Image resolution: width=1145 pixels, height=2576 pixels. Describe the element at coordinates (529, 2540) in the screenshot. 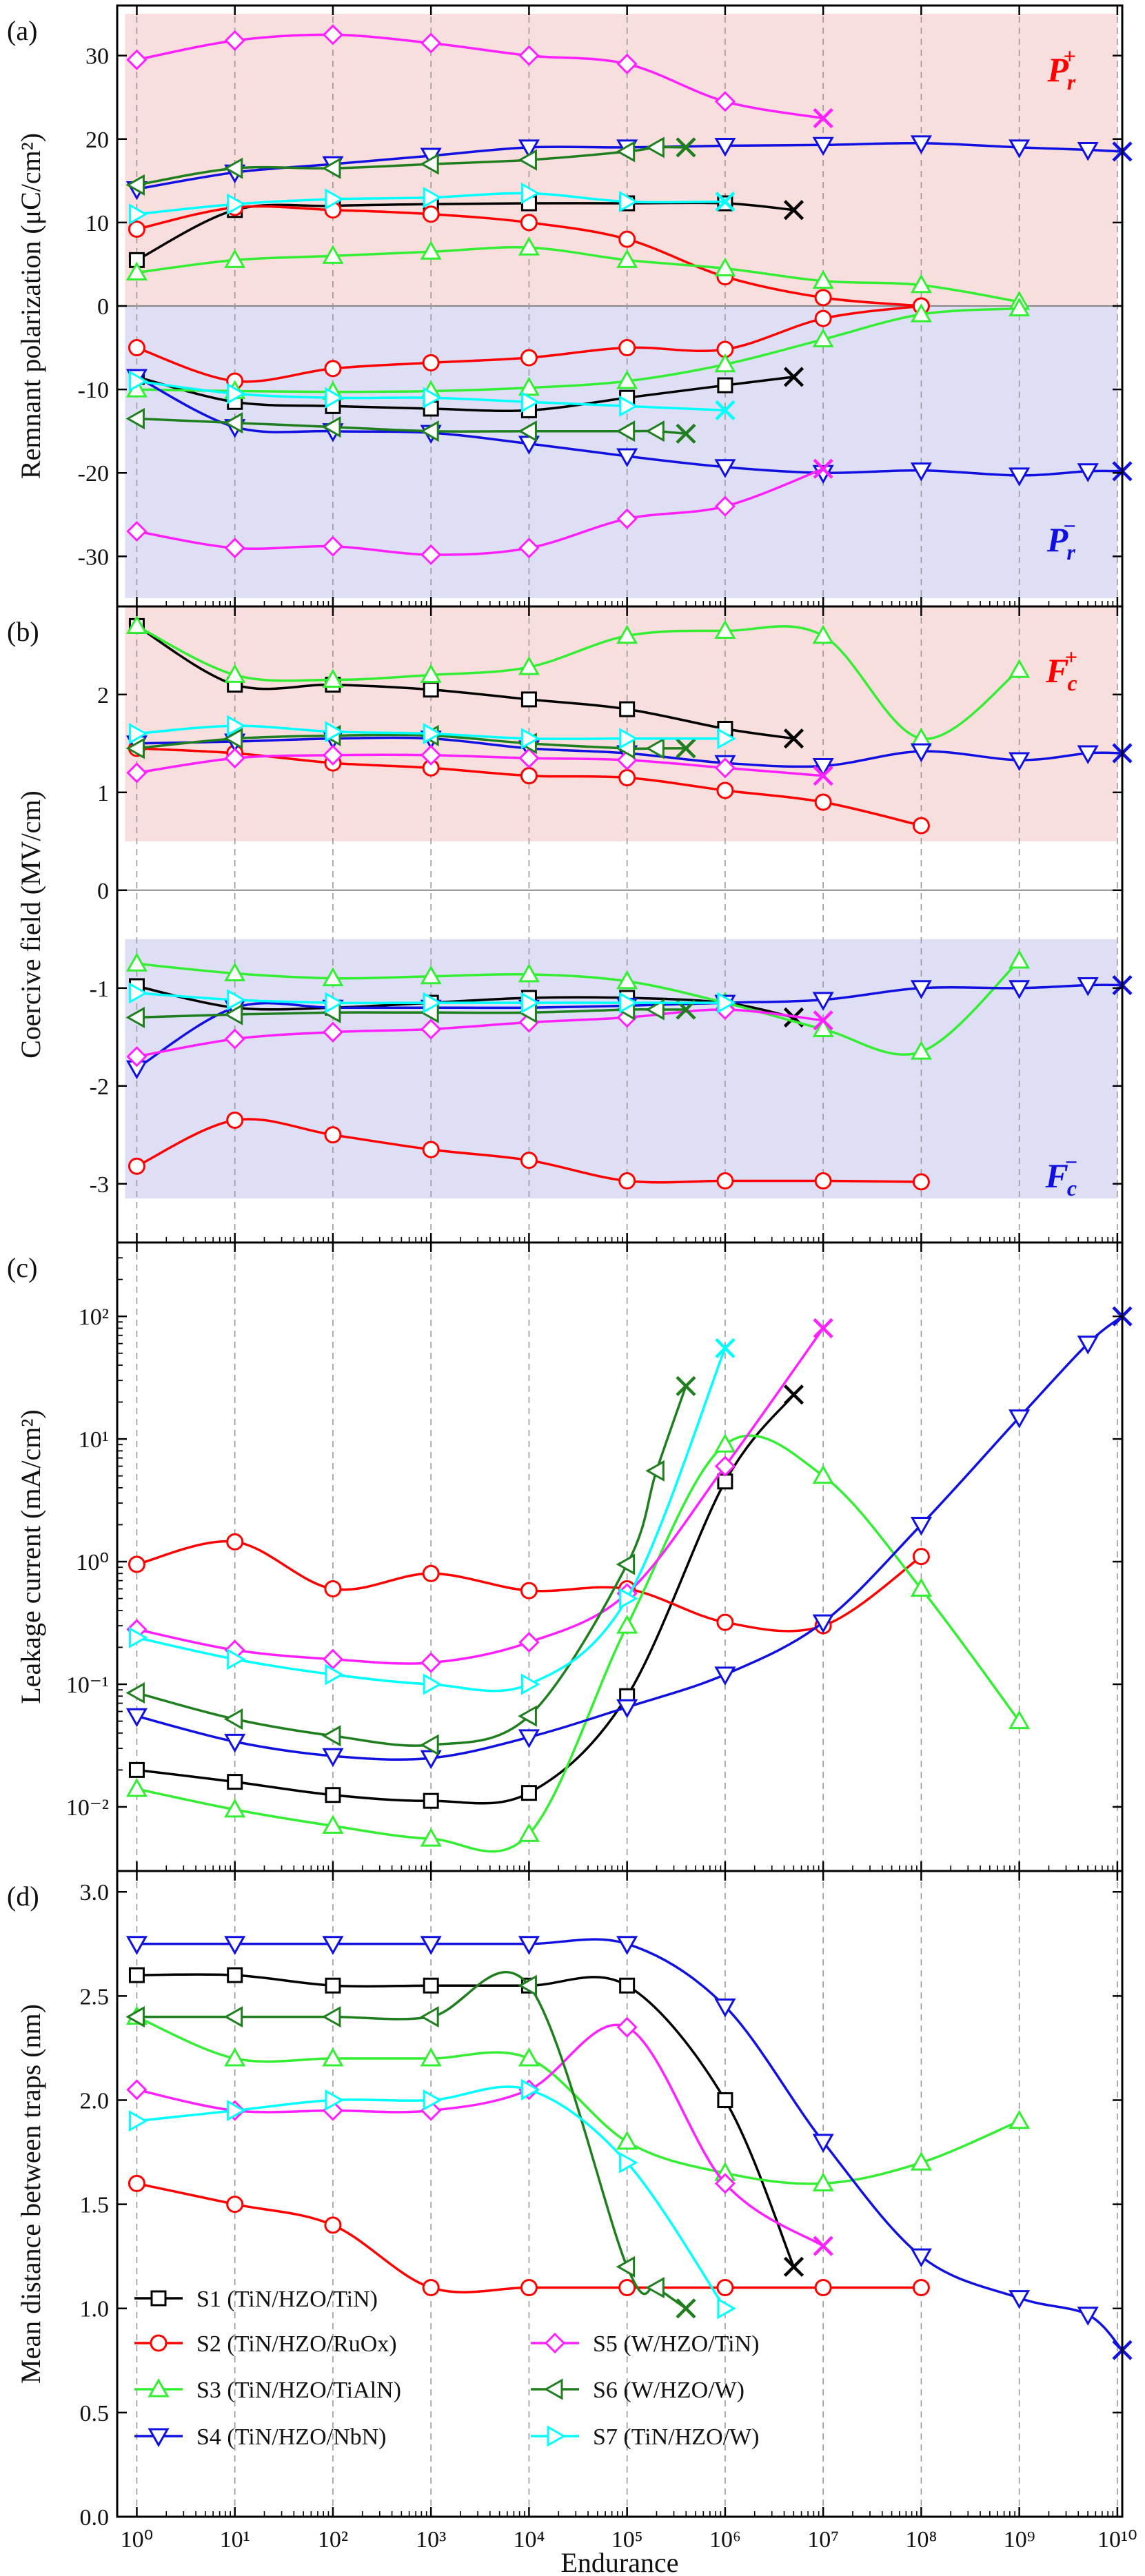

I see `x-tick-label: 10⁴` at that location.